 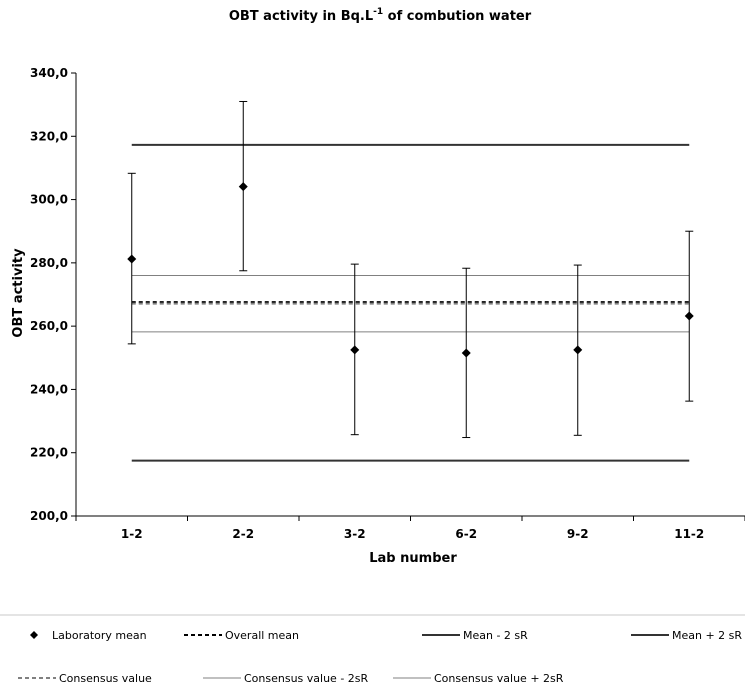 What do you see at coordinates (34, 635) in the screenshot?
I see `legend-marker` at bounding box center [34, 635].